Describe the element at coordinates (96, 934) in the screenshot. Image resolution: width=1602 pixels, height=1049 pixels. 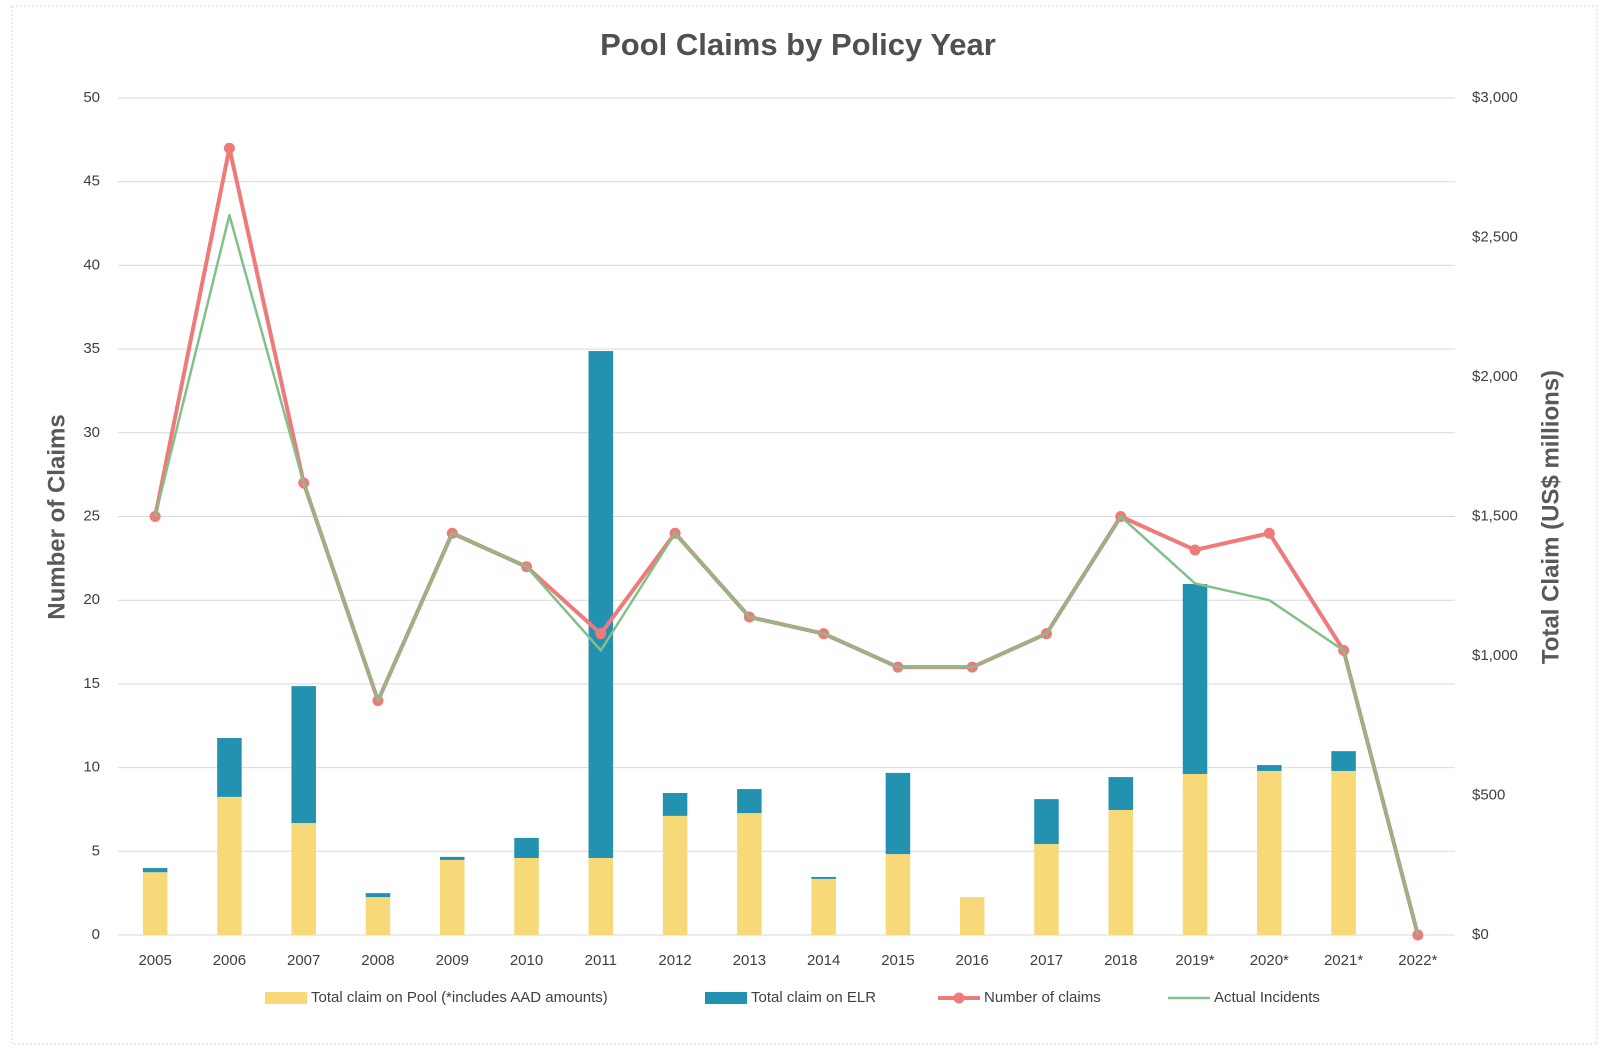
I see `y-tick-label: 0` at that location.